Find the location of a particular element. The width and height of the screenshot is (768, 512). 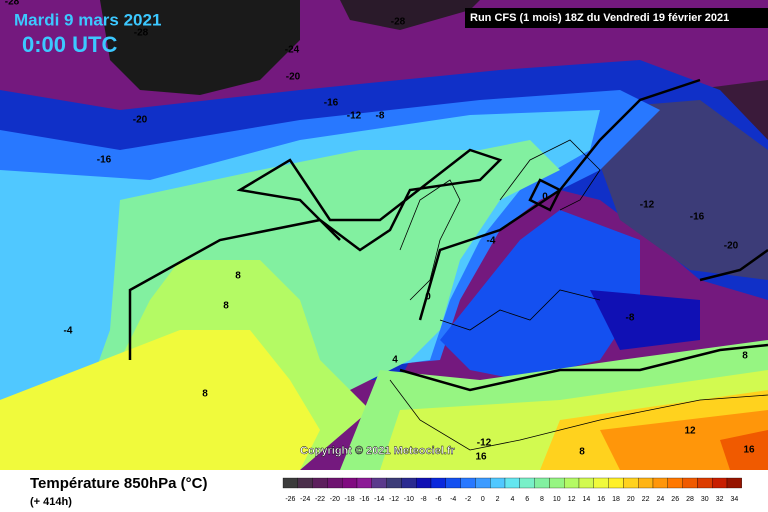

legend-label: 6 is located at coordinates (527, 499).